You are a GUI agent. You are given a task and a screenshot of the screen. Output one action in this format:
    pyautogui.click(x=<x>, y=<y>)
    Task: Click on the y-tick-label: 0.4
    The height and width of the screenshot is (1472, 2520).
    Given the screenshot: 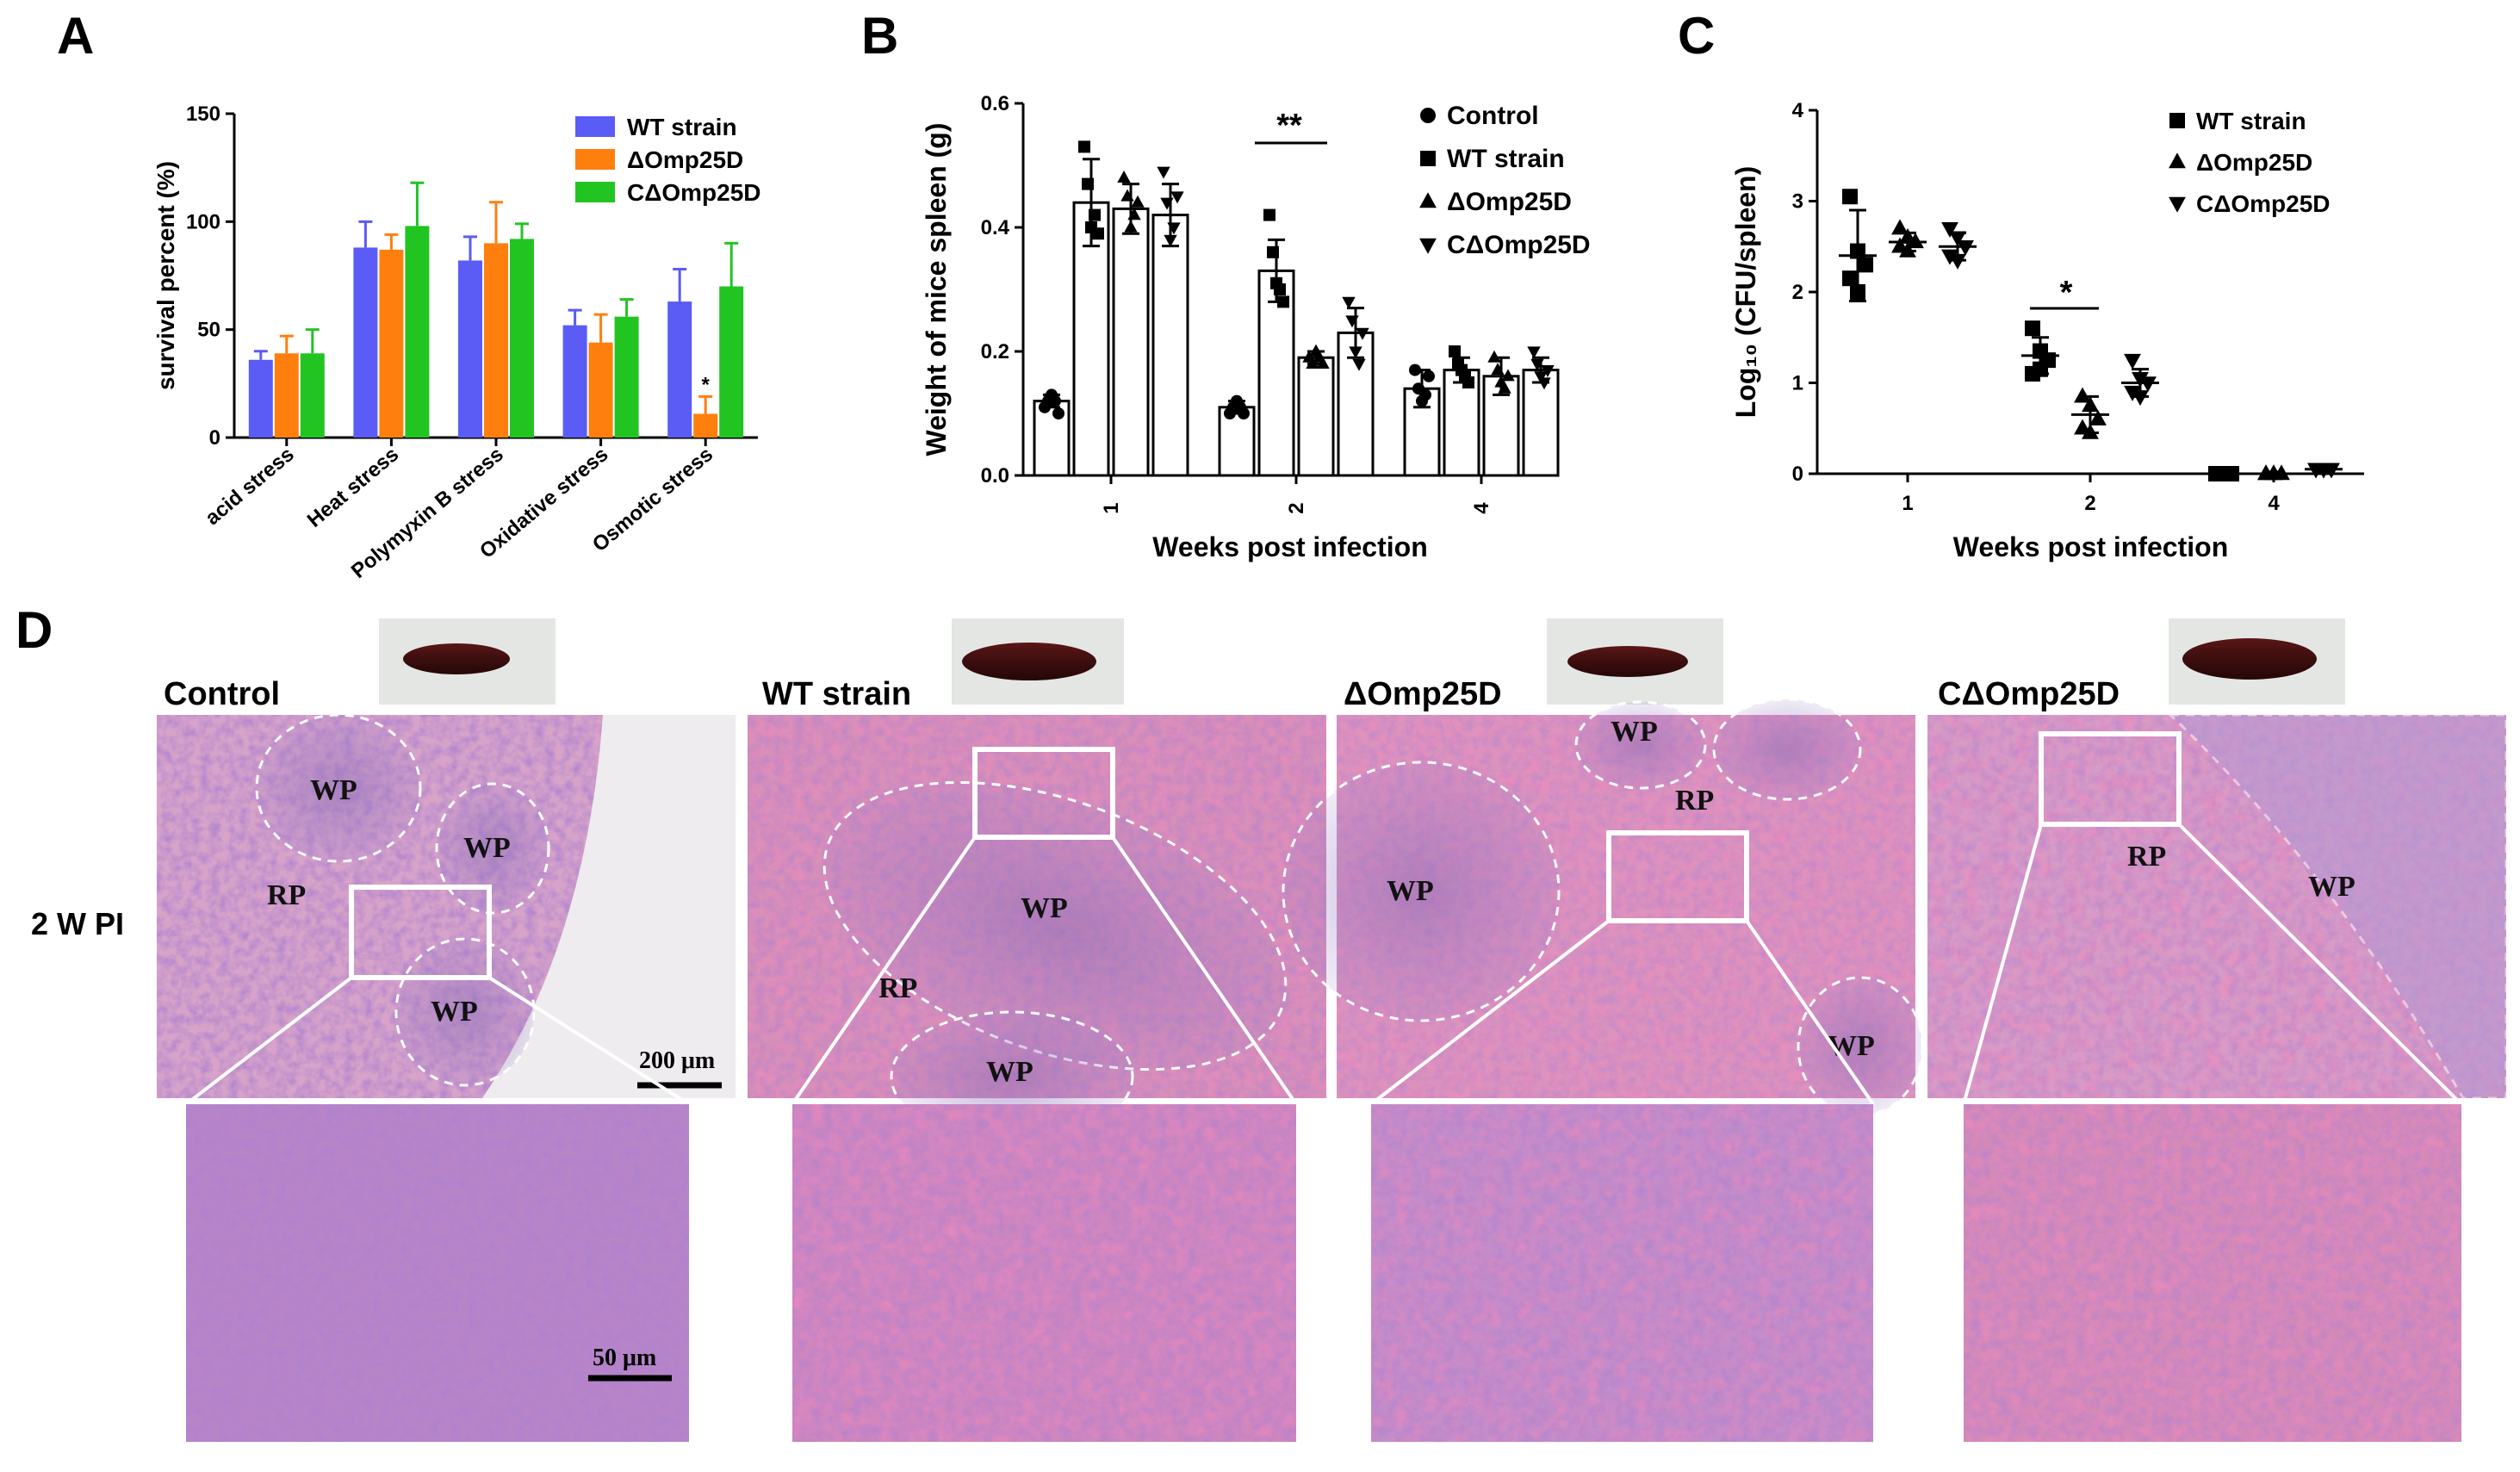 What is the action you would take?
    pyautogui.click(x=996, y=227)
    